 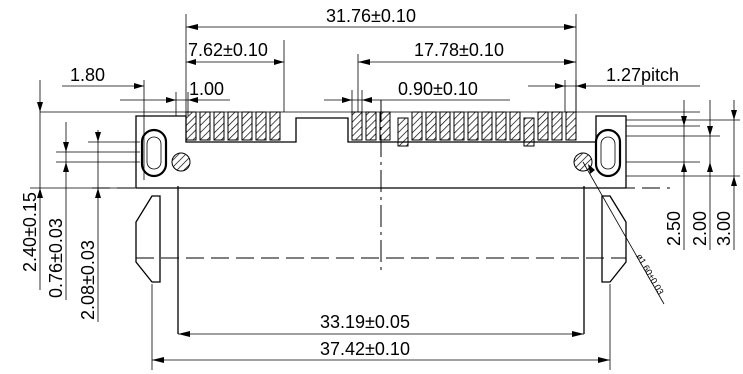 What do you see at coordinates (365, 322) in the screenshot?
I see `dim-label-inner-width: 33.19±0.05` at bounding box center [365, 322].